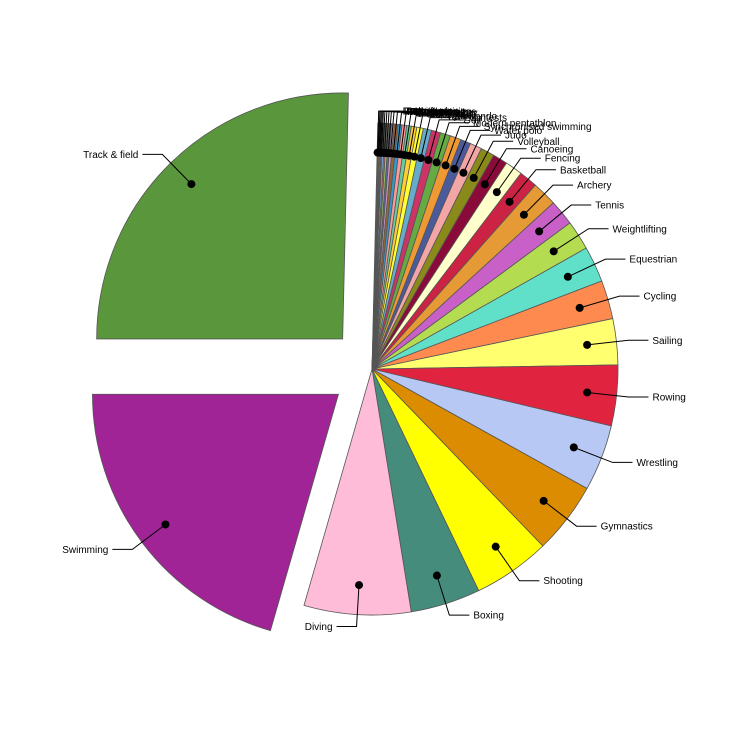  What do you see at coordinates (627, 527) in the screenshot?
I see `slice-label-gymnastics: Gymnastics` at bounding box center [627, 527].